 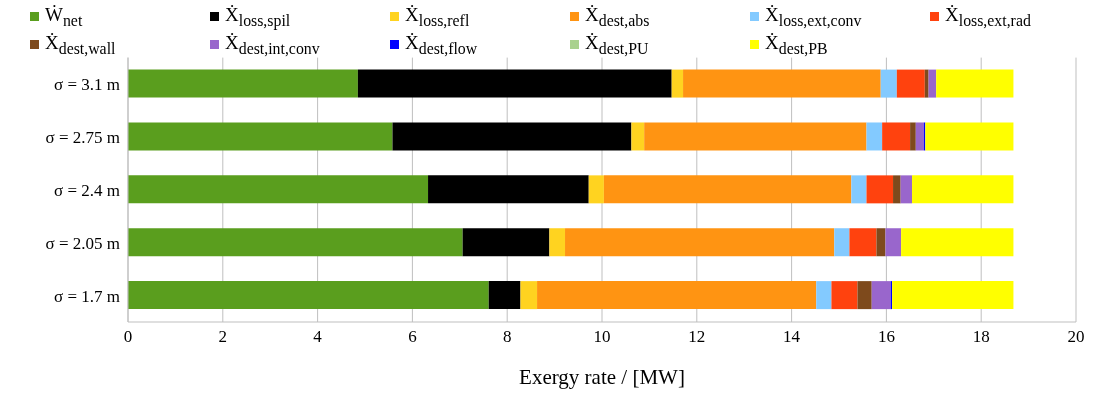 I want to click on y-tick-label: σ = 3.1 m, so click(x=87, y=85).